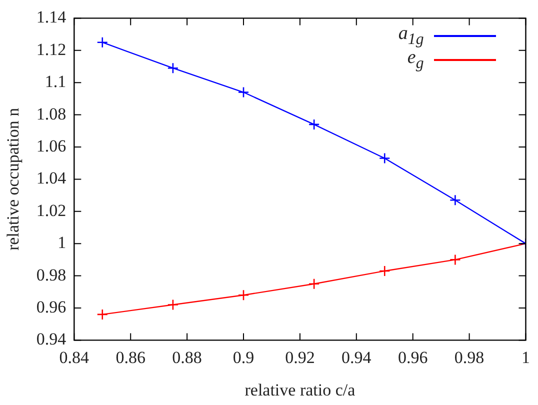 This screenshot has width=538, height=405. I want to click on x-axis-title: relative ratio c/a, so click(300, 390).